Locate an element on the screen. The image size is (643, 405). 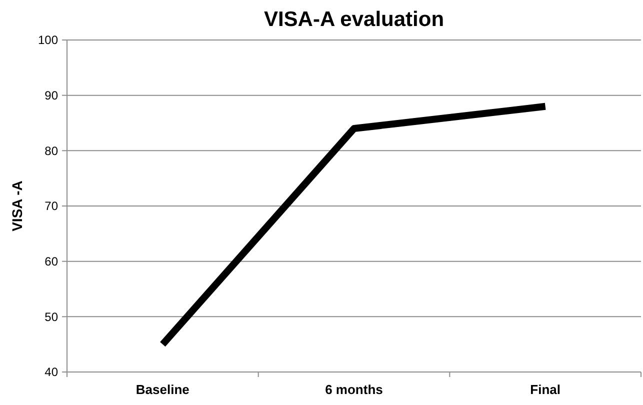
y-tick-label: 100 is located at coordinates (48, 40).